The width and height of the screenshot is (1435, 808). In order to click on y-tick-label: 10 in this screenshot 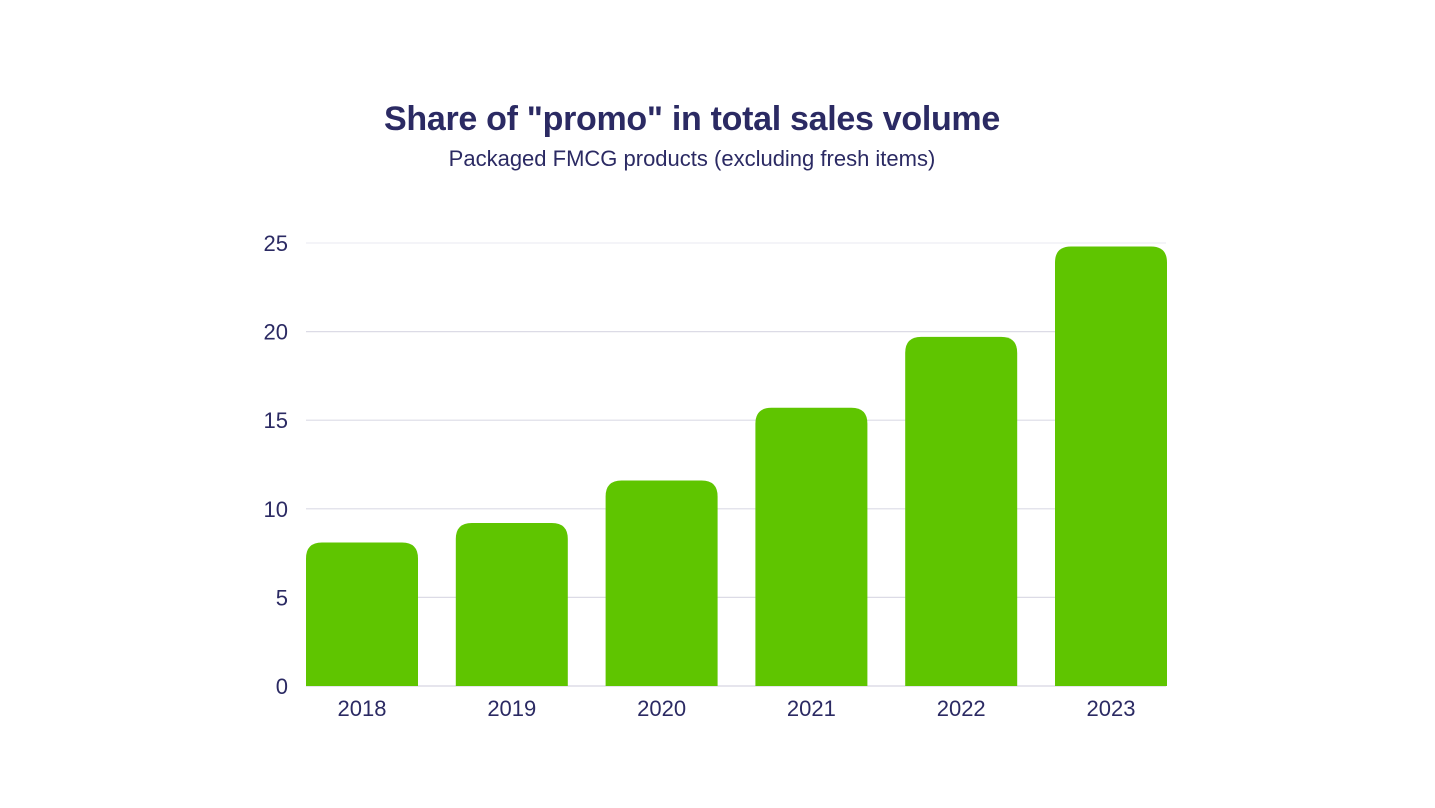, I will do `click(276, 509)`.